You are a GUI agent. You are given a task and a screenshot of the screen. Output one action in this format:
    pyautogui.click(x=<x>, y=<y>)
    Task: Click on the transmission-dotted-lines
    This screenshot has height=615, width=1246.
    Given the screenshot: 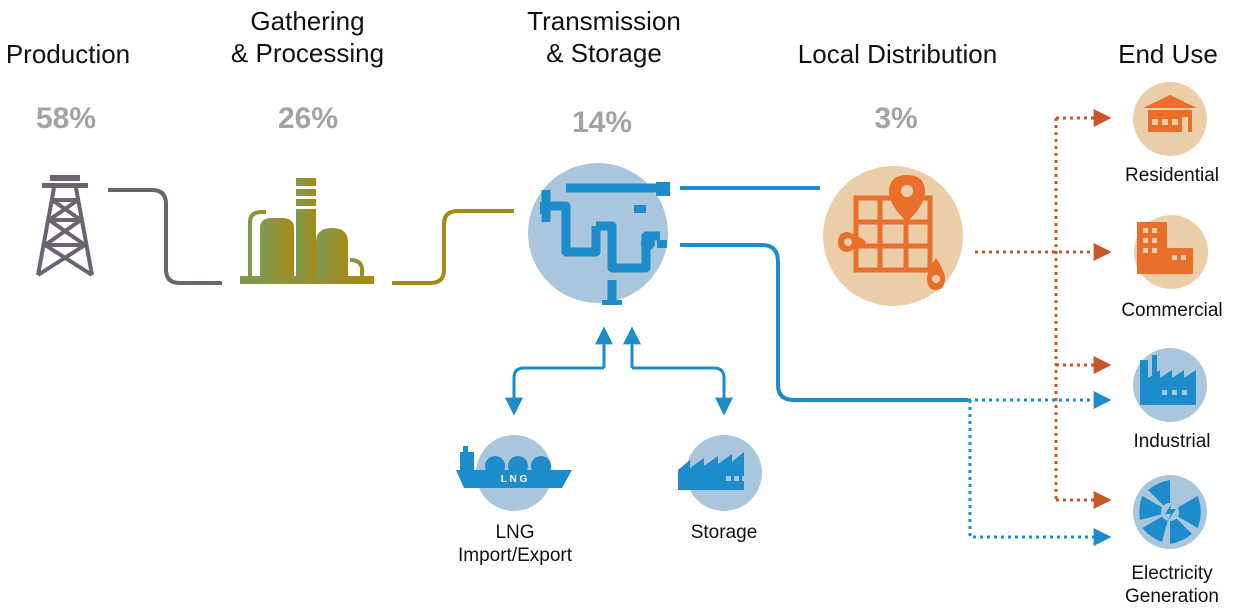 What is the action you would take?
    pyautogui.click(x=1040, y=468)
    